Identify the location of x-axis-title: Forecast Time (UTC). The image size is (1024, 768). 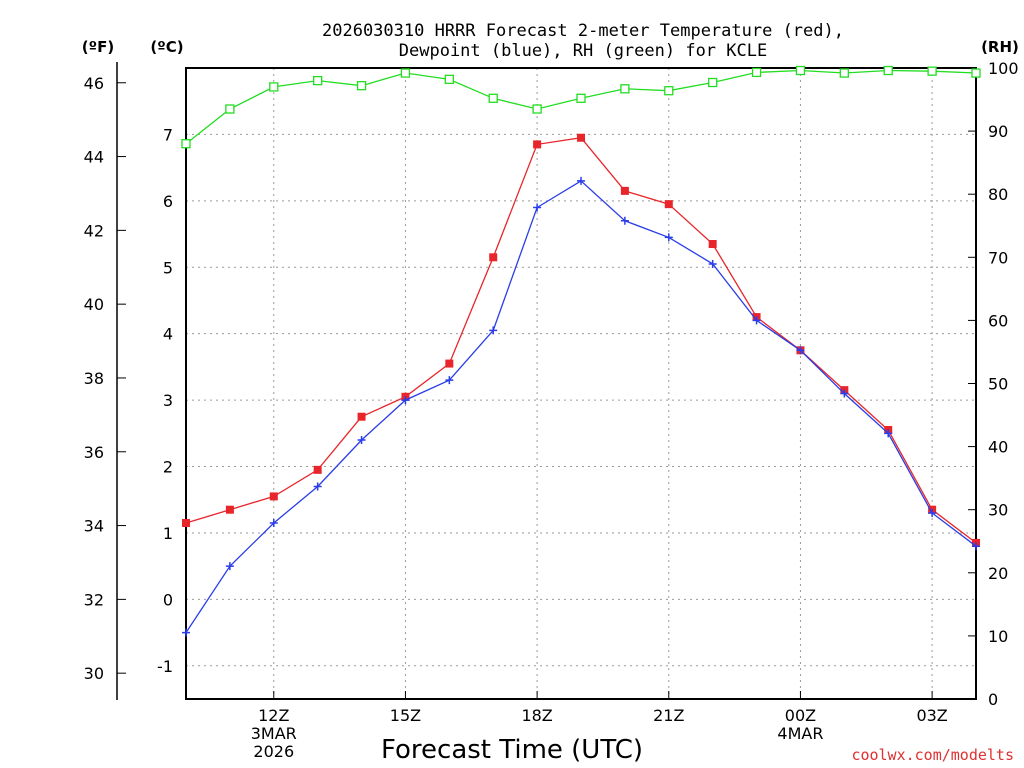
(512, 750).